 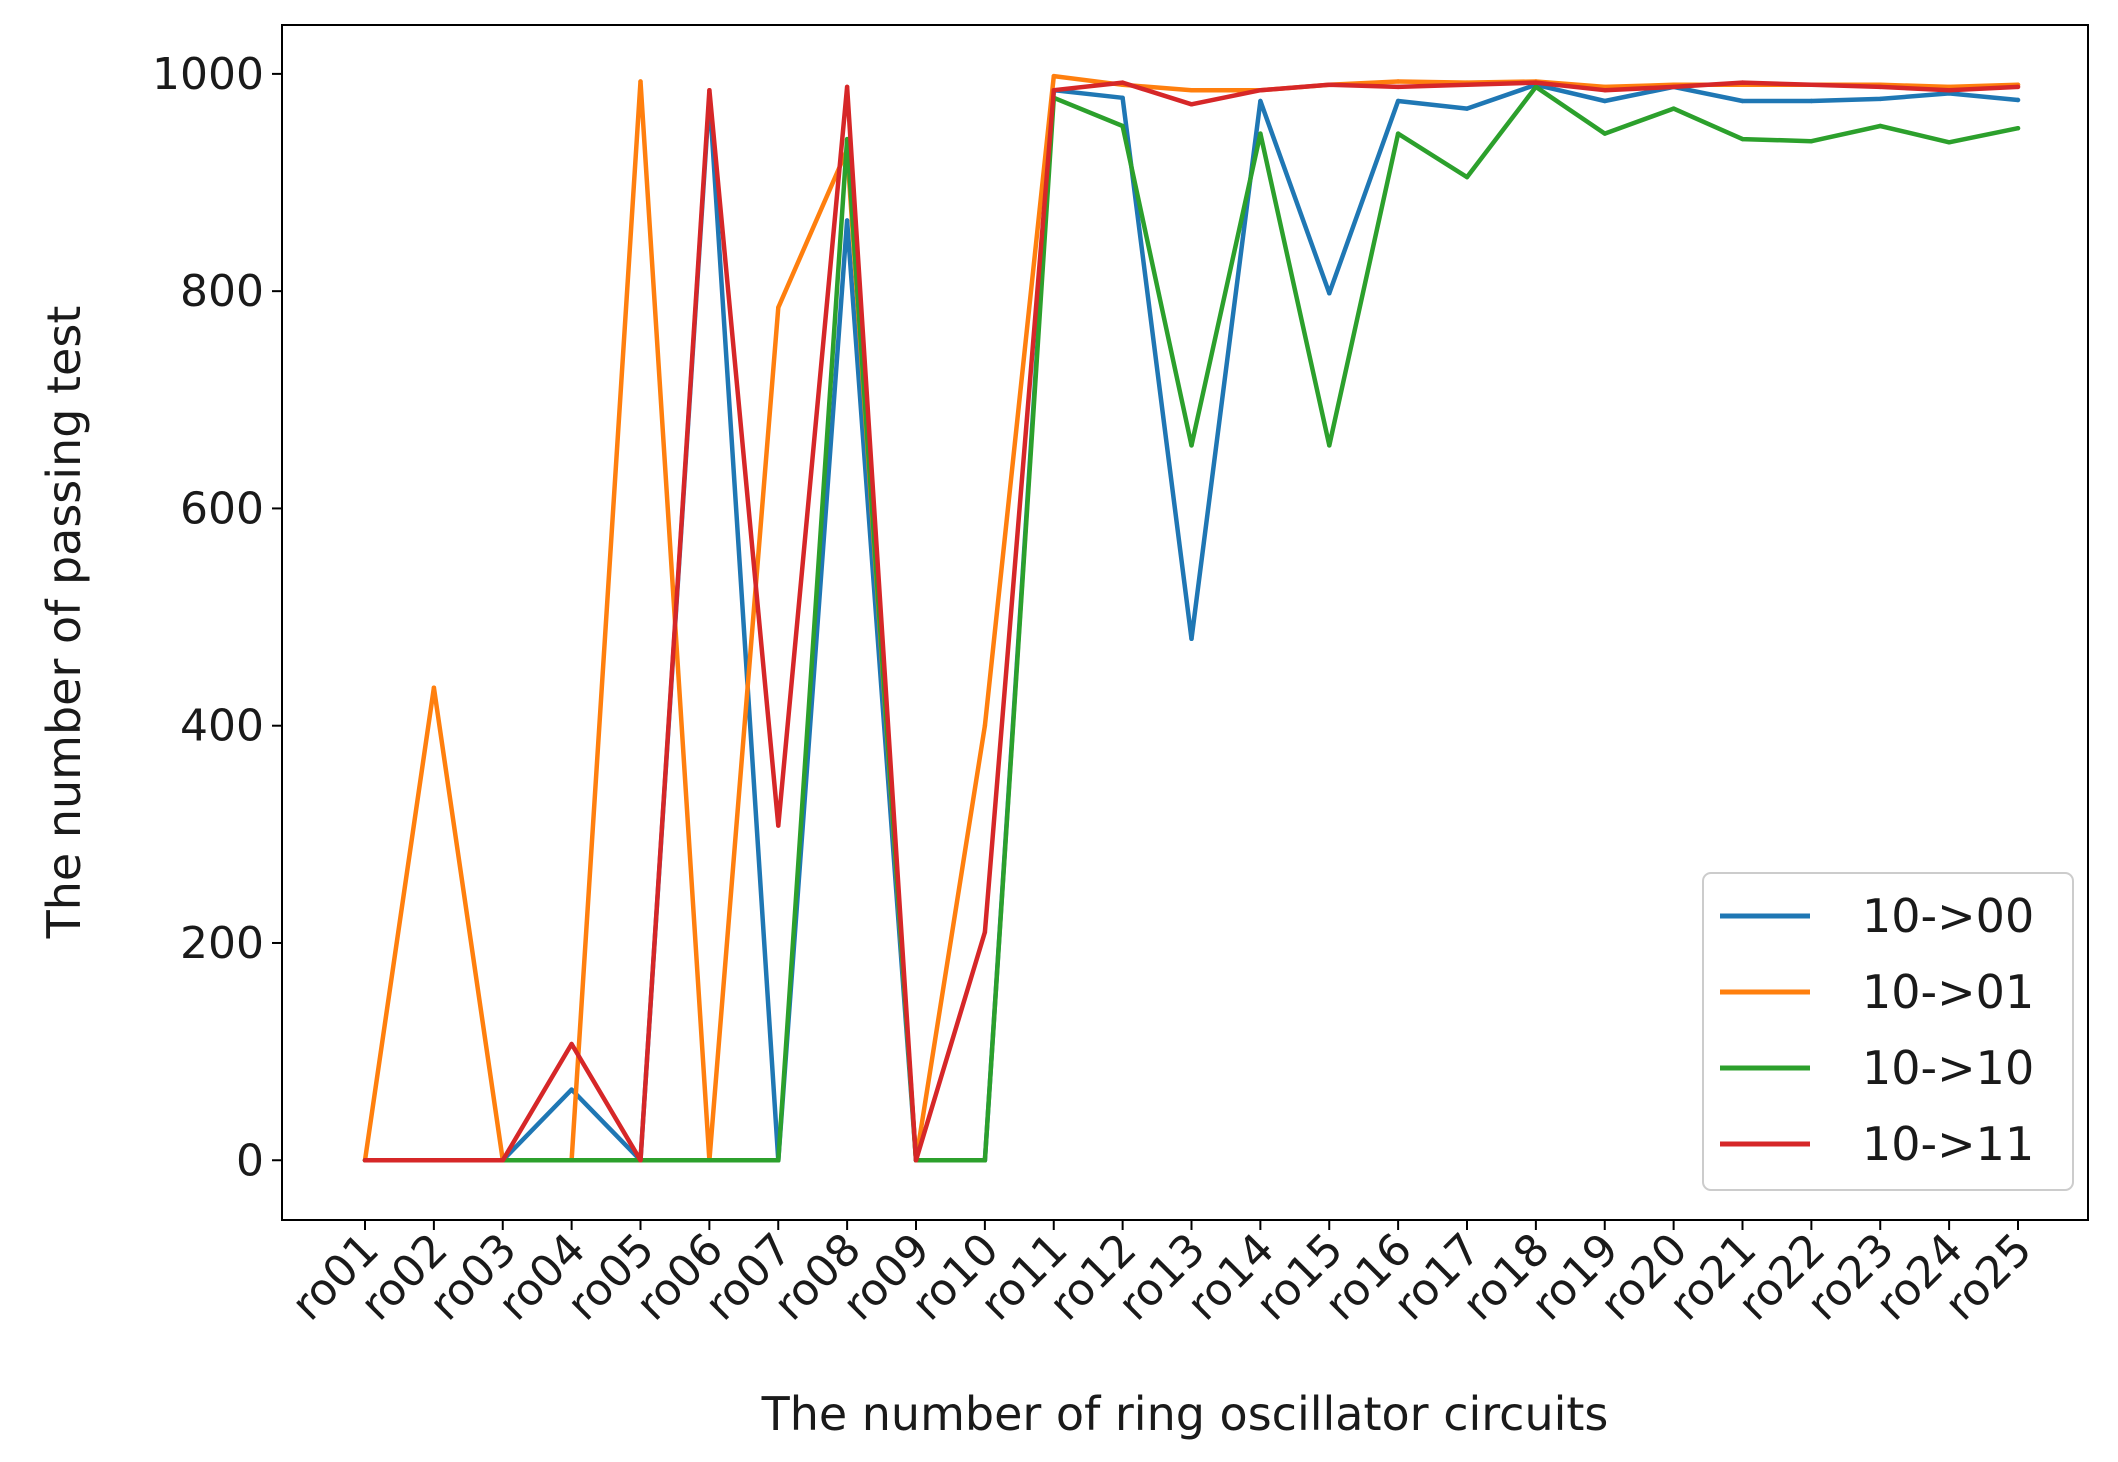 What do you see at coordinates (222, 508) in the screenshot?
I see `y-tick-label: 600` at bounding box center [222, 508].